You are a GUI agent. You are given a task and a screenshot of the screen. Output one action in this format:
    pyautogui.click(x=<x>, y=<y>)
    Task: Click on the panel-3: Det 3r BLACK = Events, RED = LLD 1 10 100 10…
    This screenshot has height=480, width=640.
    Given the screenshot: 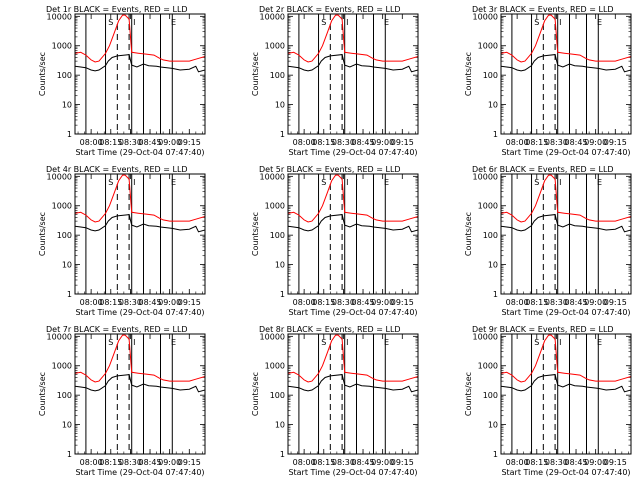 What is the action you would take?
    pyautogui.click(x=548, y=81)
    